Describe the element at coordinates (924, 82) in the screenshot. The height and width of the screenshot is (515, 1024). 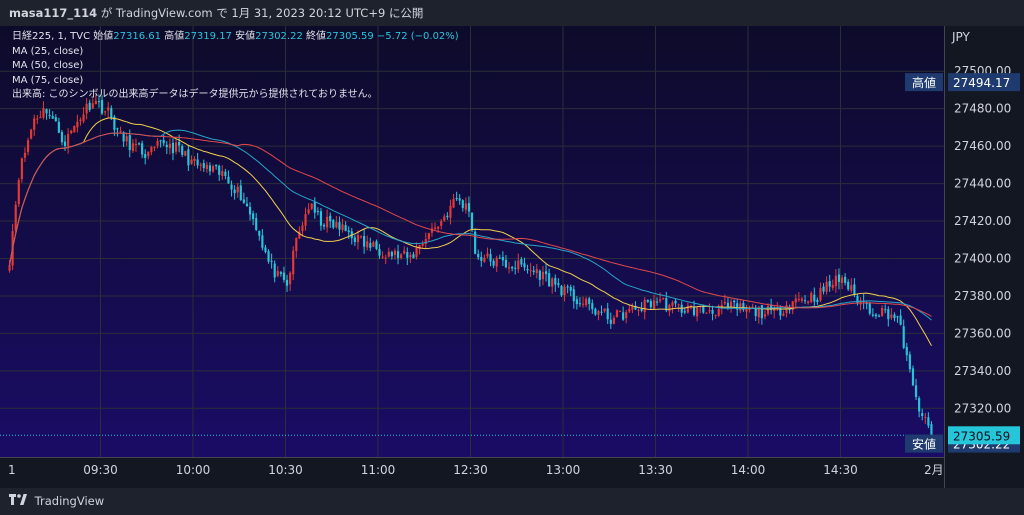
I see `high-label: 高値` at that location.